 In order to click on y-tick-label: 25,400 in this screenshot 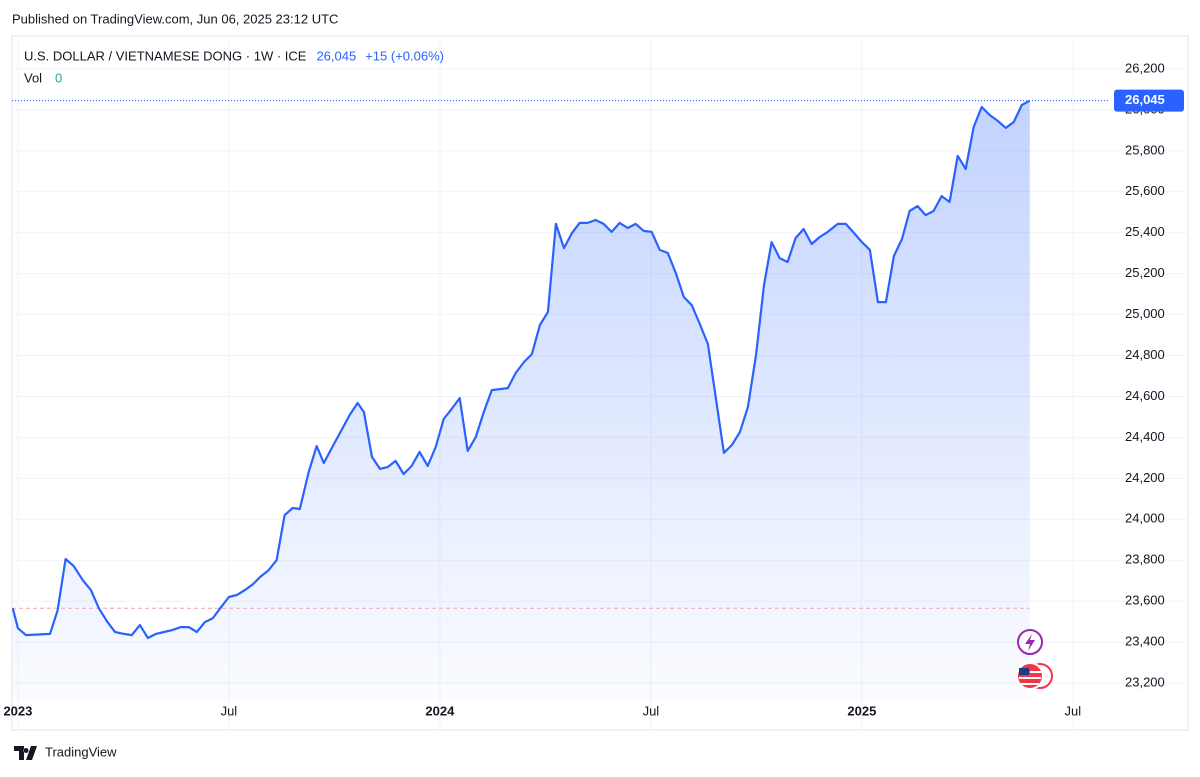, I will do `click(1145, 231)`.